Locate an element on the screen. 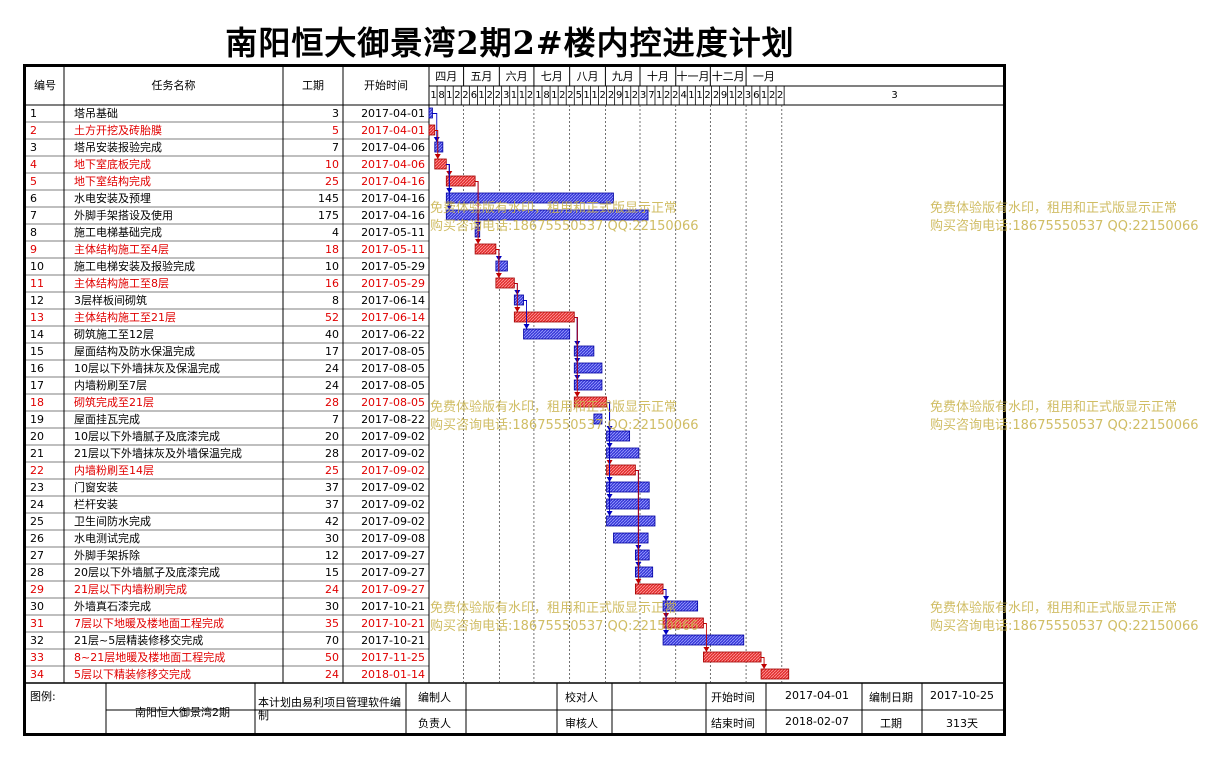 The height and width of the screenshot is (759, 1232). task-id: 28 is located at coordinates (37, 572).